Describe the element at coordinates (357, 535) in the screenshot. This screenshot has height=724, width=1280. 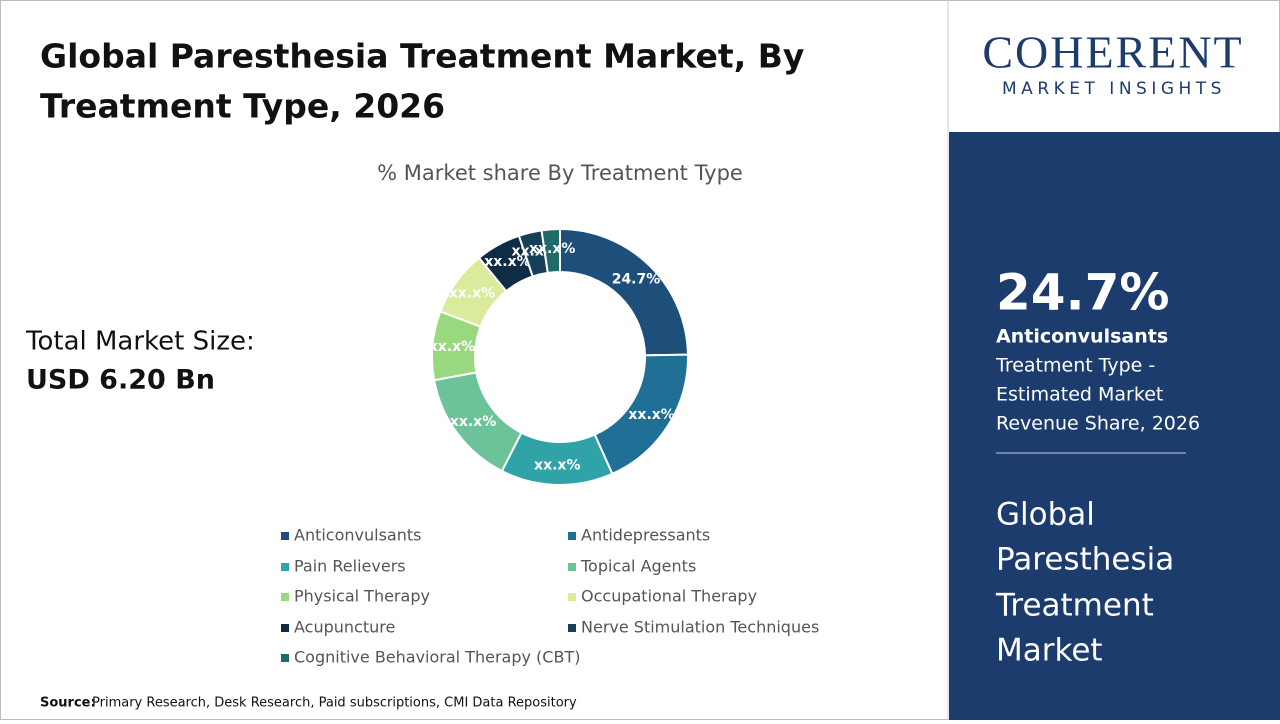
I see `legend-label: Anticonvulsants` at that location.